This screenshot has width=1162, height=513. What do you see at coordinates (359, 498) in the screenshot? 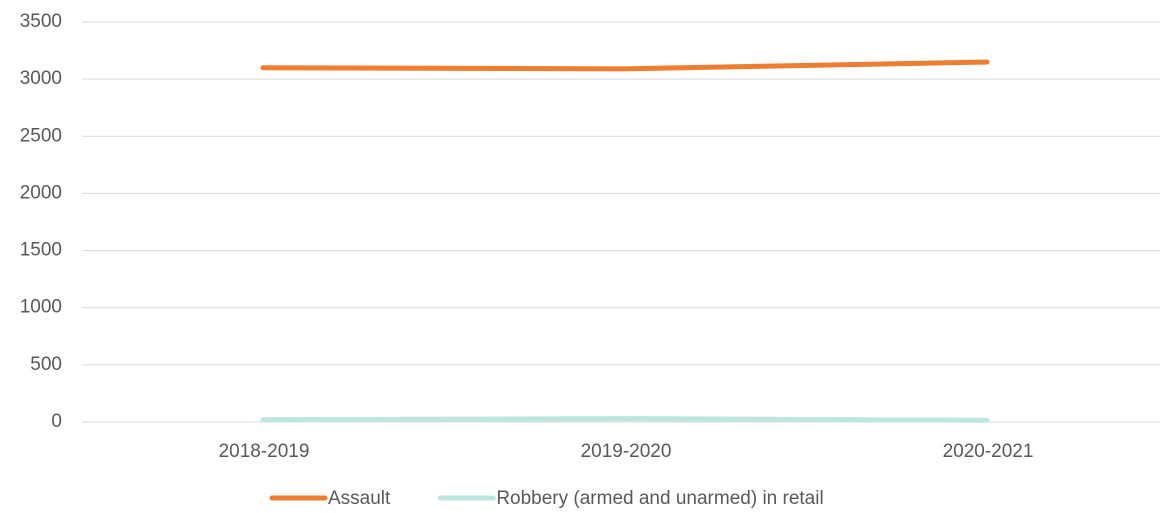
I see `legend-label: Assault` at bounding box center [359, 498].